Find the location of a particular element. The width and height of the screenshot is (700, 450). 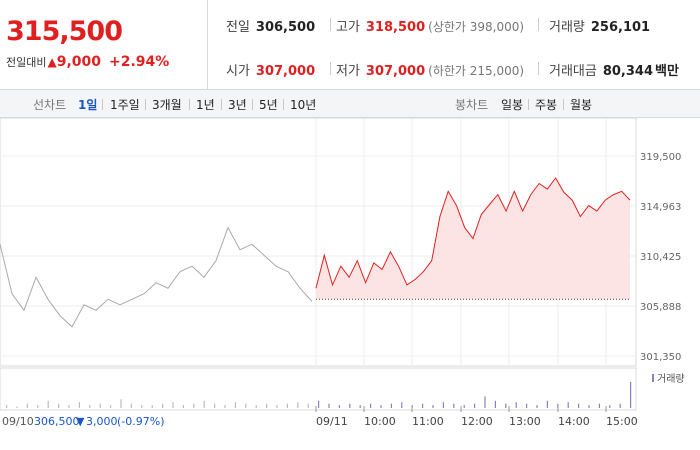

x-tick-label: 14:00 is located at coordinates (574, 421).